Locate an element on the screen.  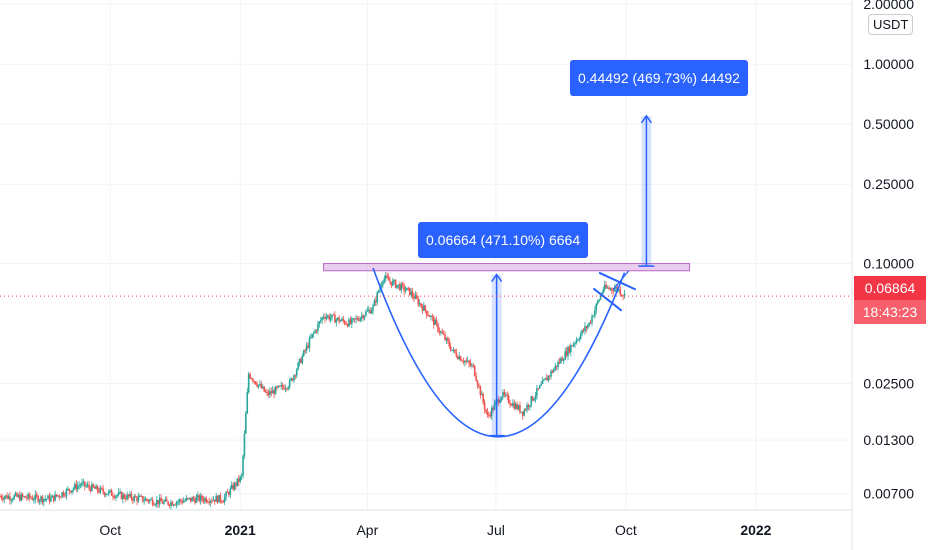
measured-move-label-small: 0.06664 (471.10%) 6664 is located at coordinates (503, 240).